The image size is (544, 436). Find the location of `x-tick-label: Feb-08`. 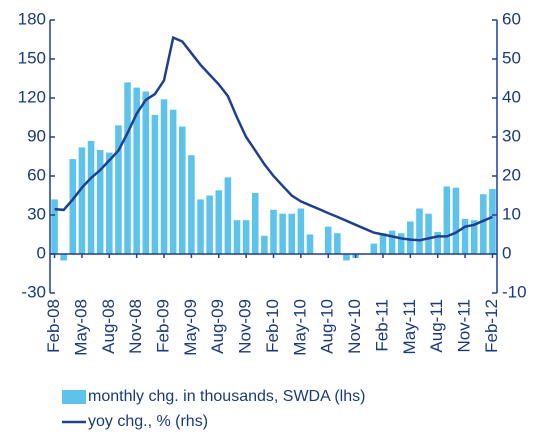

x-tick-label: Feb-08 is located at coordinates (53, 326).